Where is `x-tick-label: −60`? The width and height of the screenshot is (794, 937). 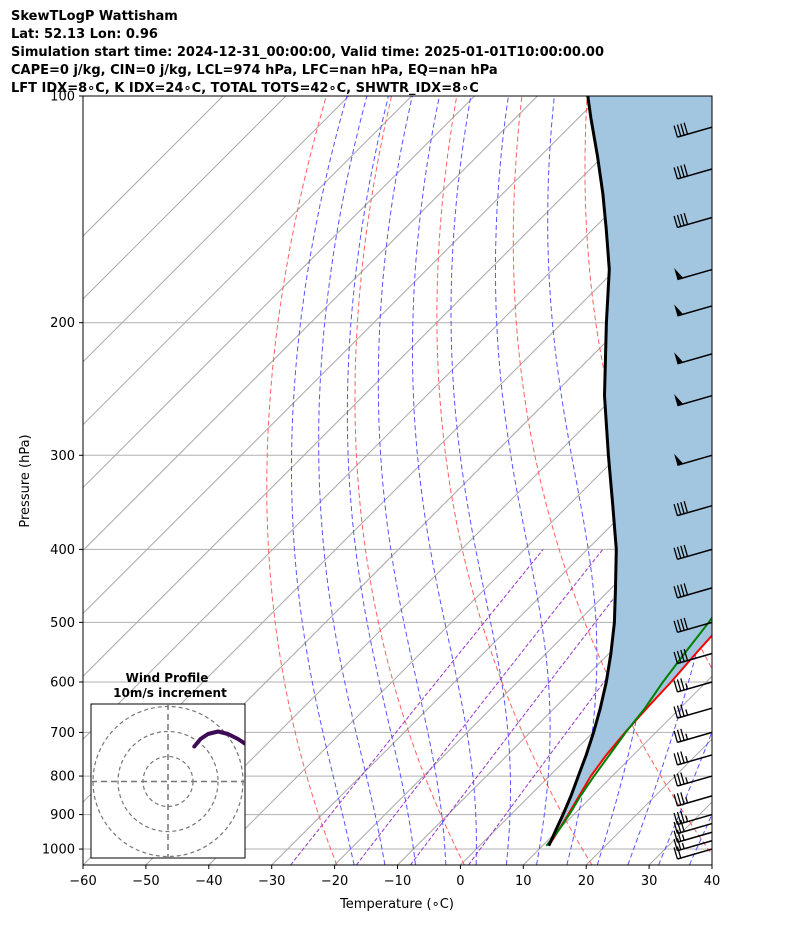
x-tick-label: −60 is located at coordinates (82, 881).